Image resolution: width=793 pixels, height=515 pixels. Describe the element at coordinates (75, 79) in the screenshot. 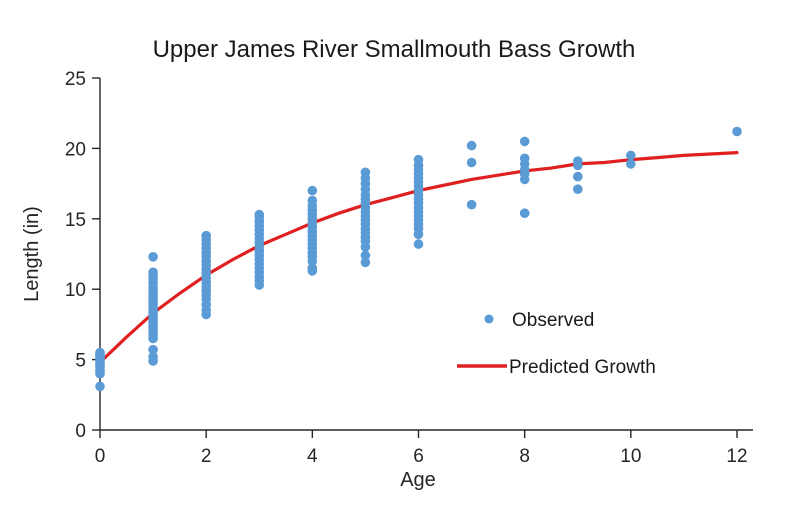

I see `y-tick-label: 25` at that location.